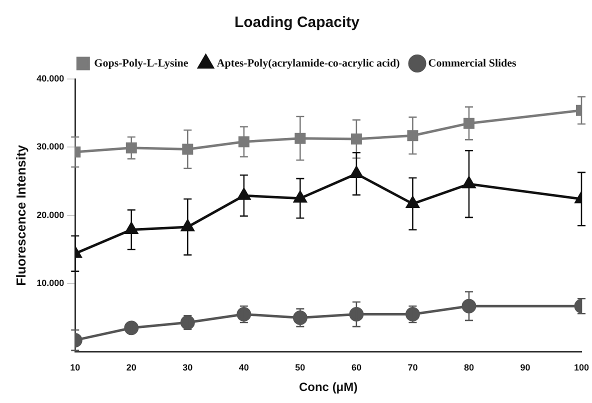 The height and width of the screenshot is (403, 592). I want to click on x-tick-label: 60, so click(356, 367).